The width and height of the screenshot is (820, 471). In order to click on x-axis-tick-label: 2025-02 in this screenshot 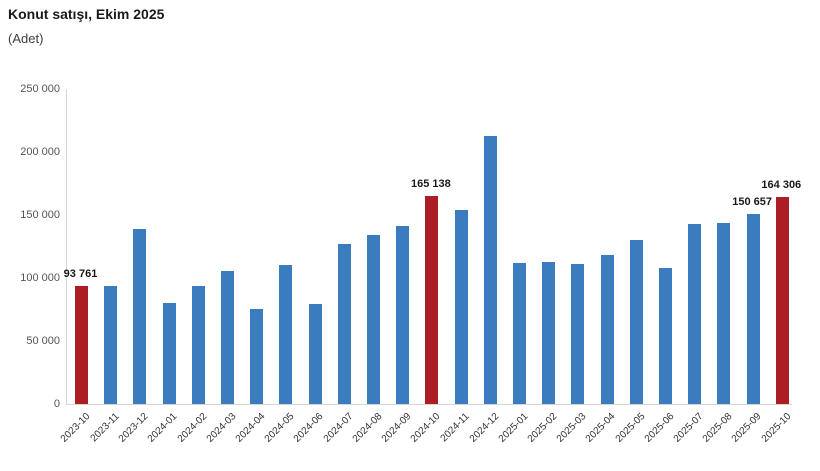, I will do `click(542, 428)`.